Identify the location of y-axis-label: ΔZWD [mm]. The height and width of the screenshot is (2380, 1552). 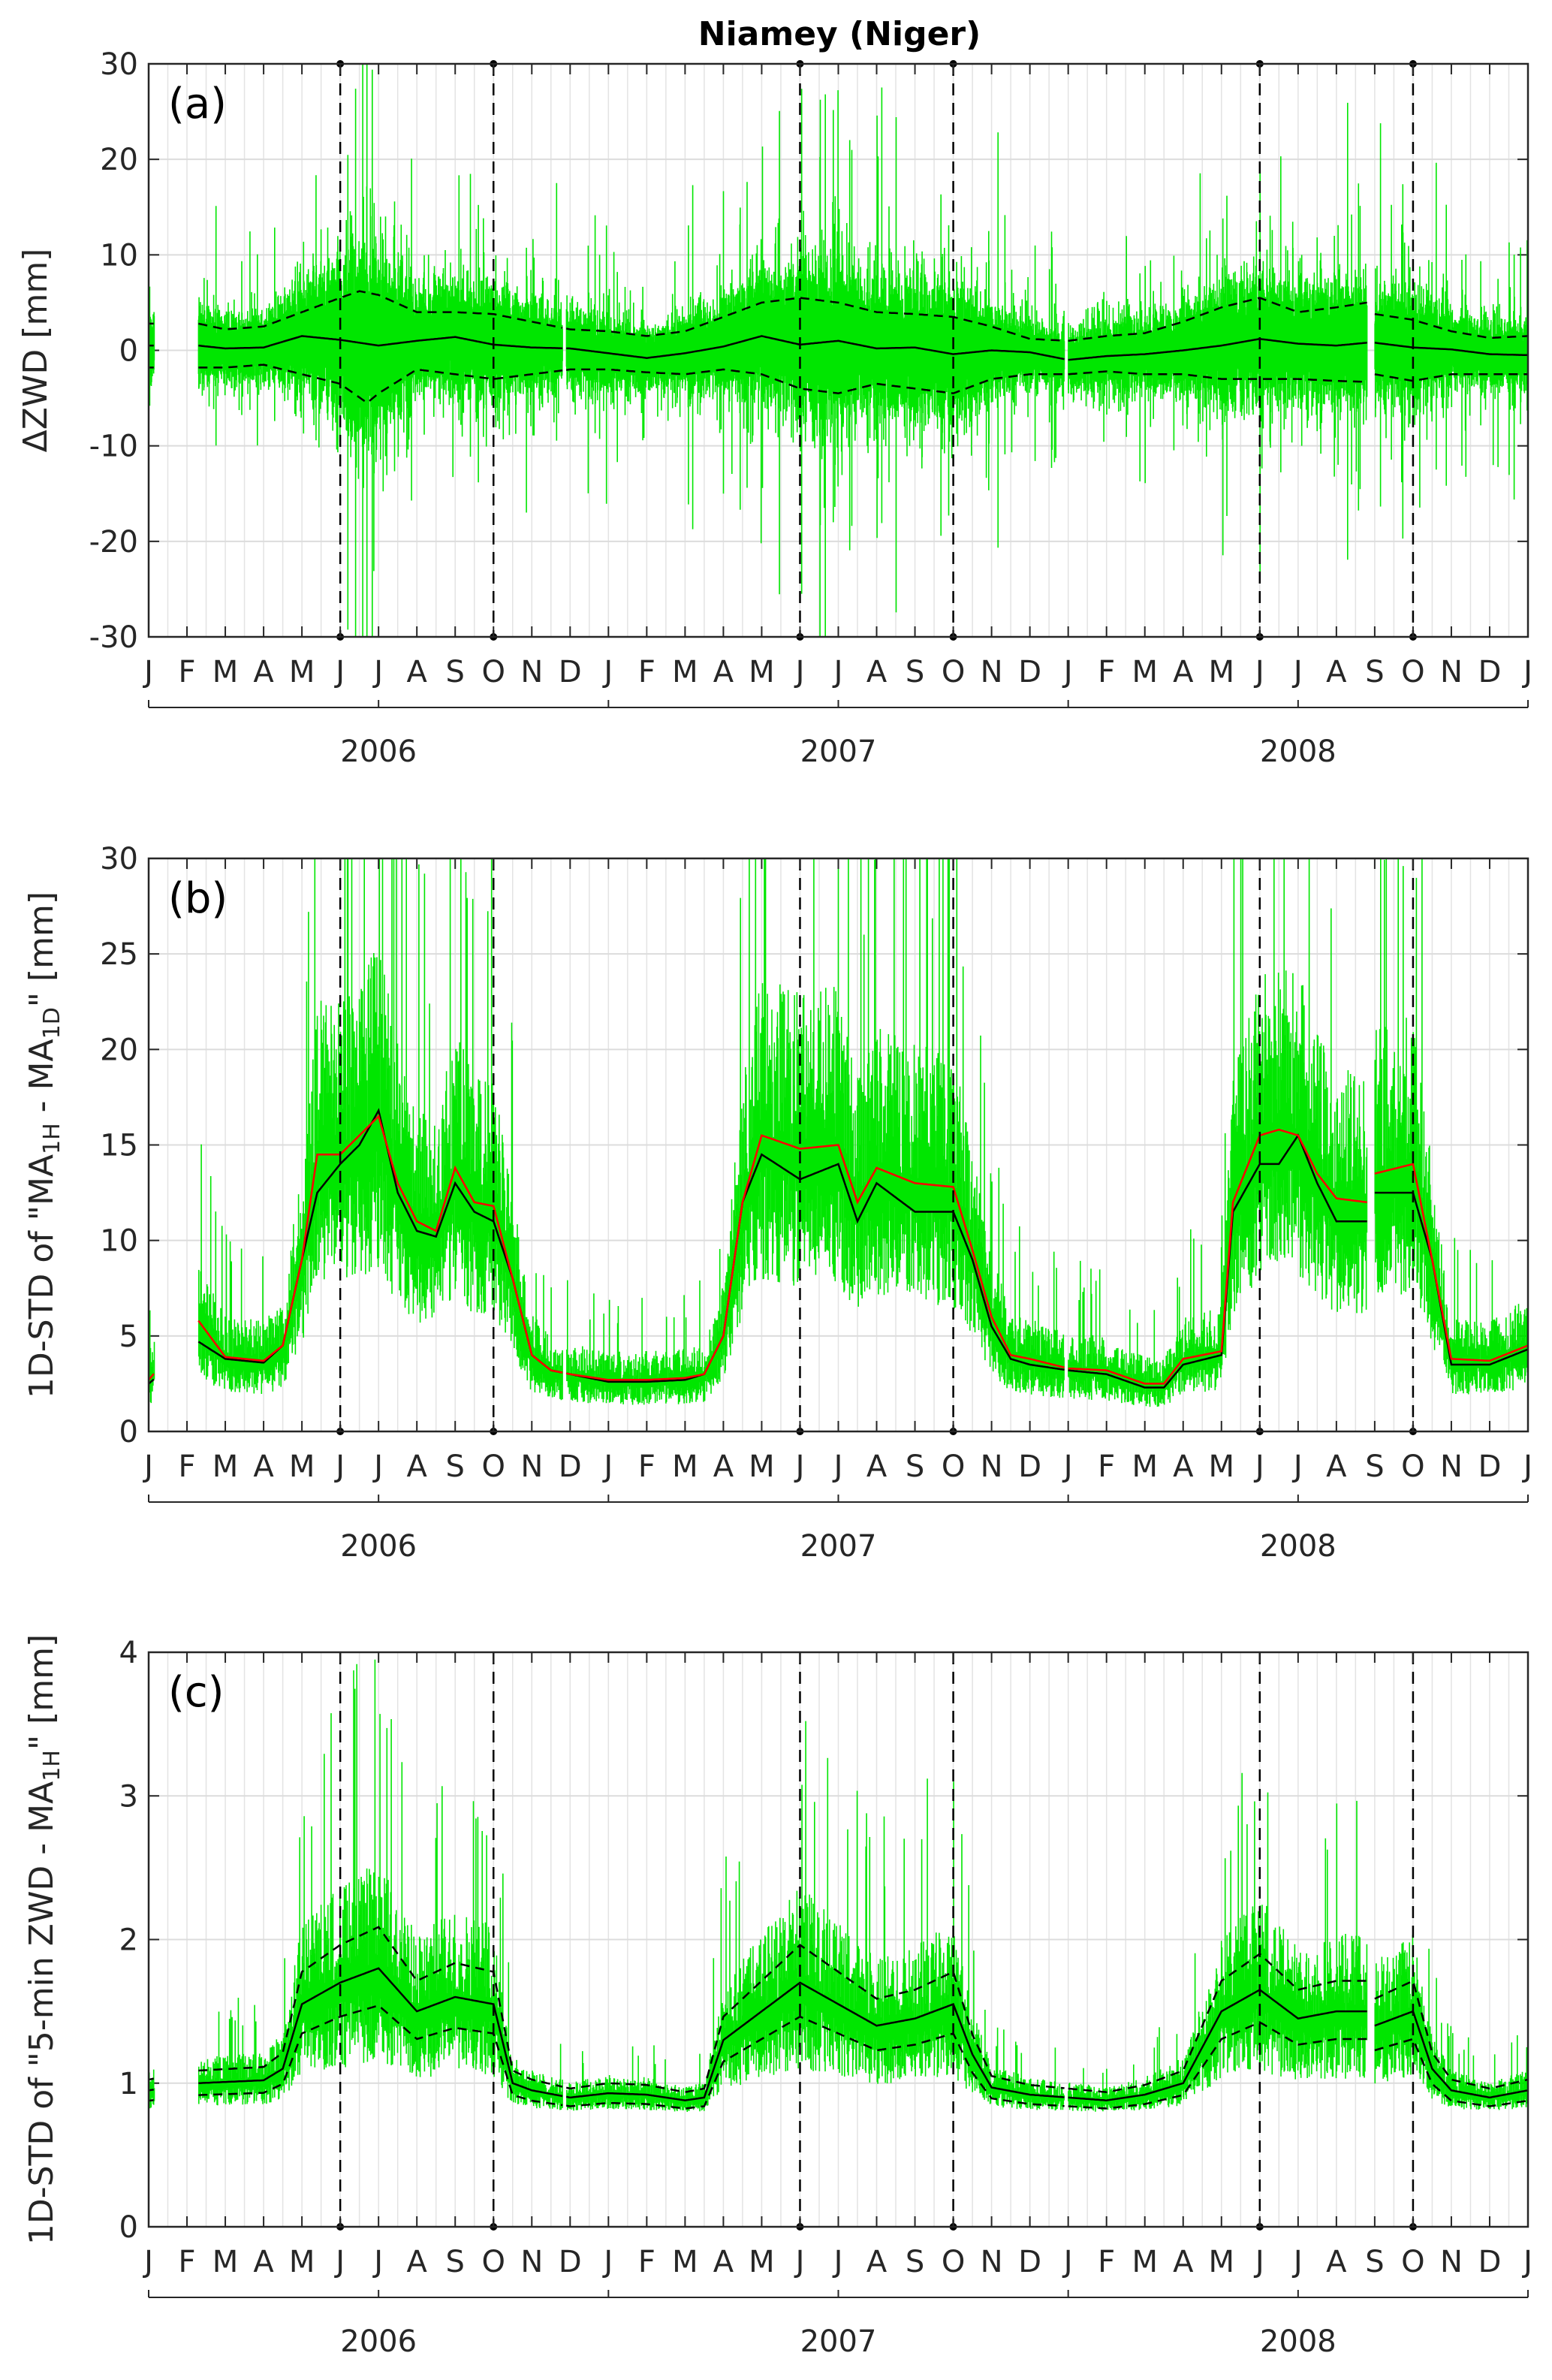
(36, 351).